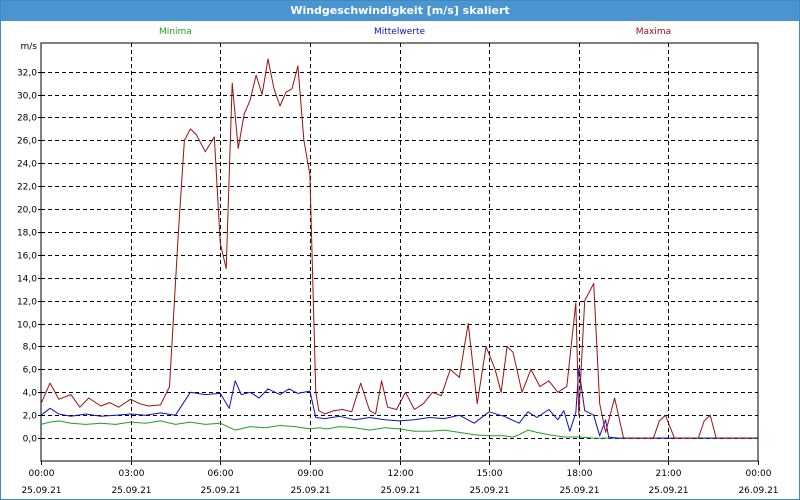 The width and height of the screenshot is (800, 500). I want to click on x-tick-time: 06:00, so click(221, 474).